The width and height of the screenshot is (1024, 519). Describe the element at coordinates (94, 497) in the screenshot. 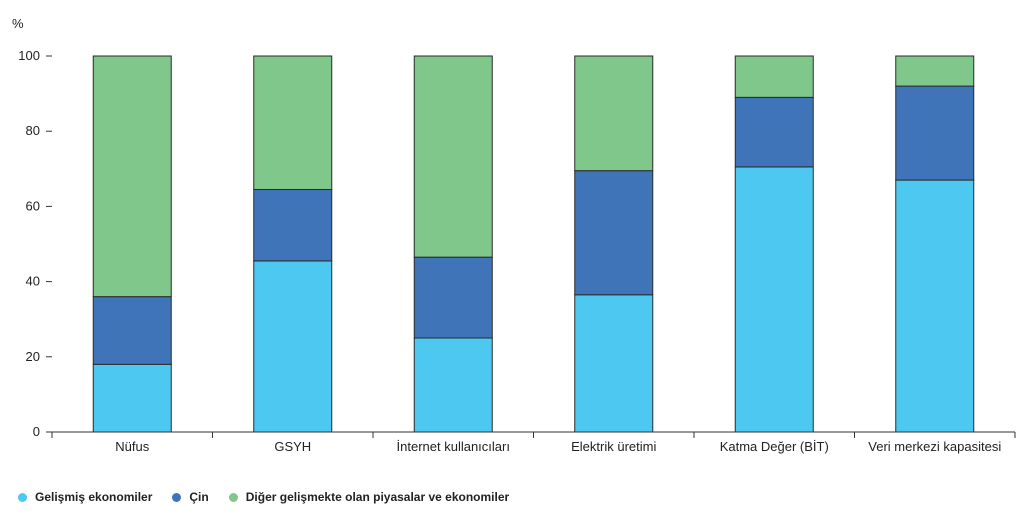

I see `legend-label-1: Gelişmiş ekonomiler` at that location.